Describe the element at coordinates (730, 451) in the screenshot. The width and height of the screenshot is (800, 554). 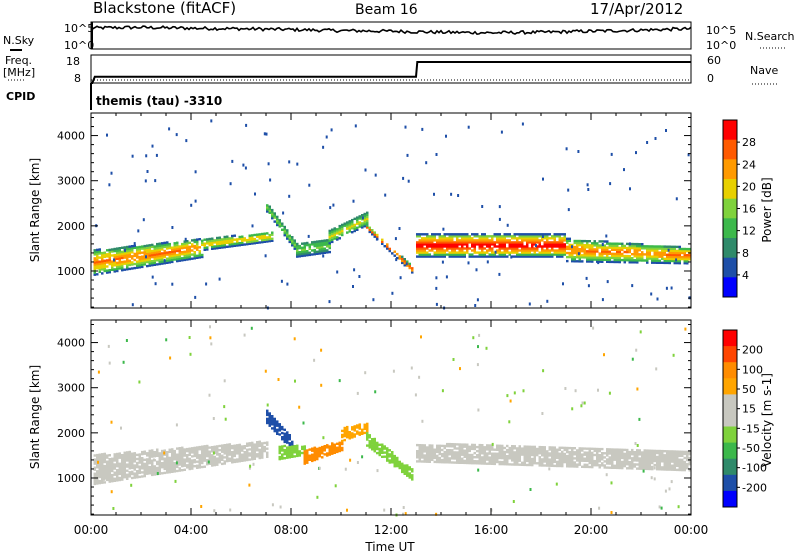
I see `colorbar-swatch` at that location.